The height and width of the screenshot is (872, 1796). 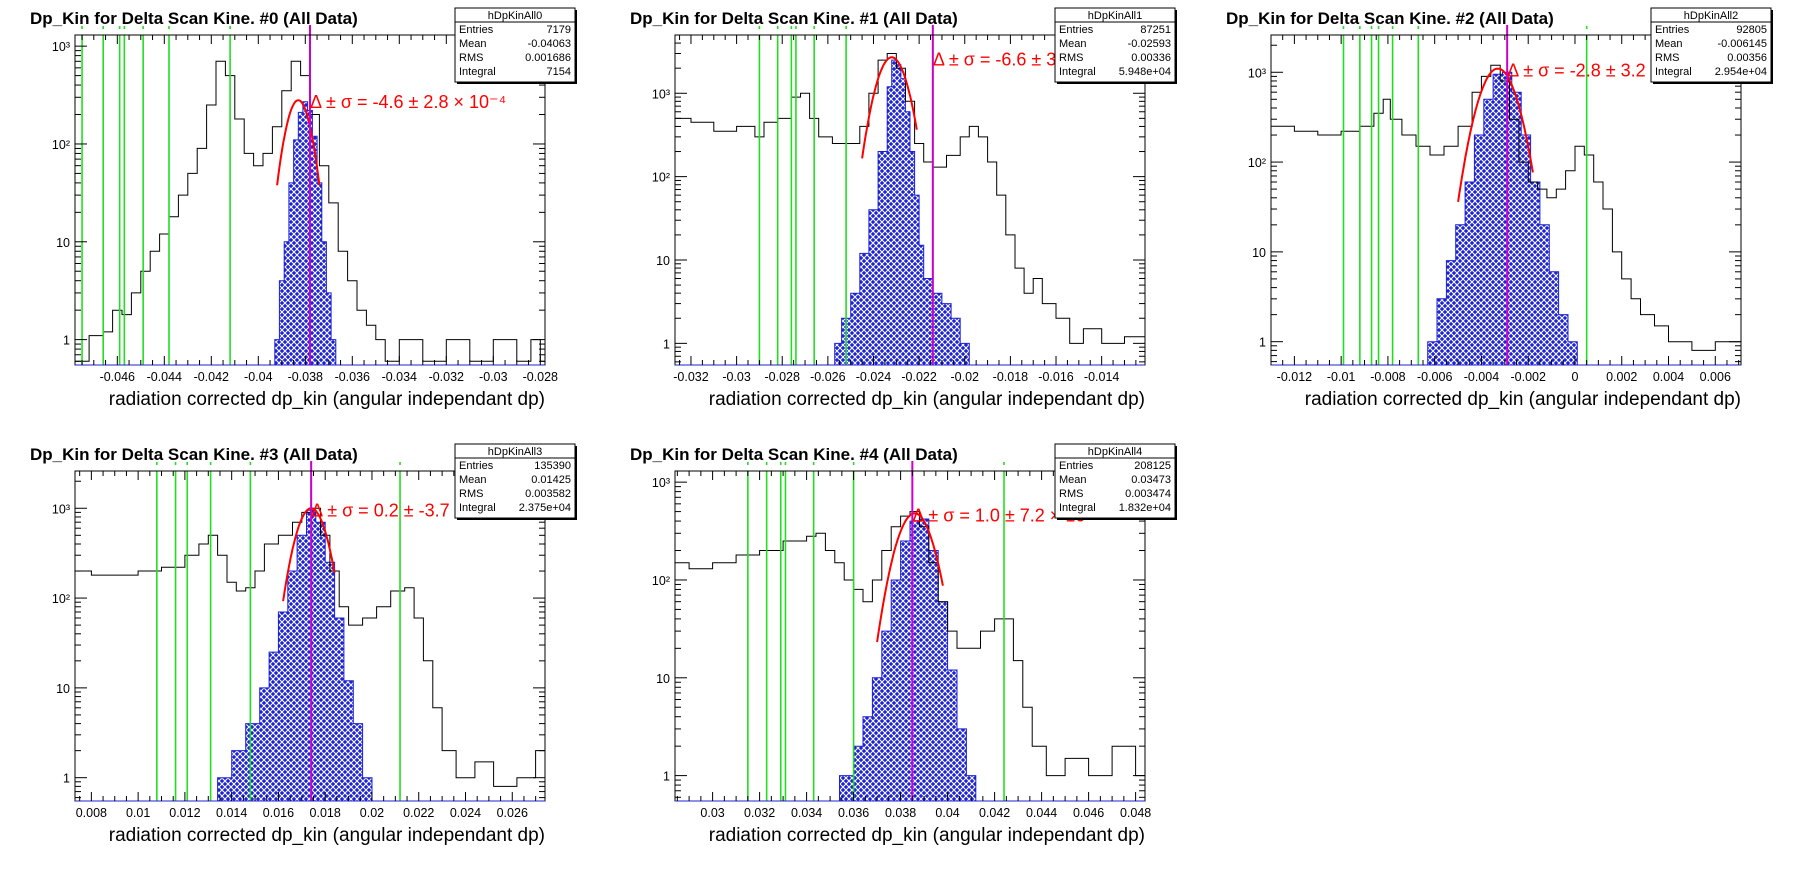 What do you see at coordinates (117, 377) in the screenshot?
I see `x-tick-label-0: -0.046` at bounding box center [117, 377].